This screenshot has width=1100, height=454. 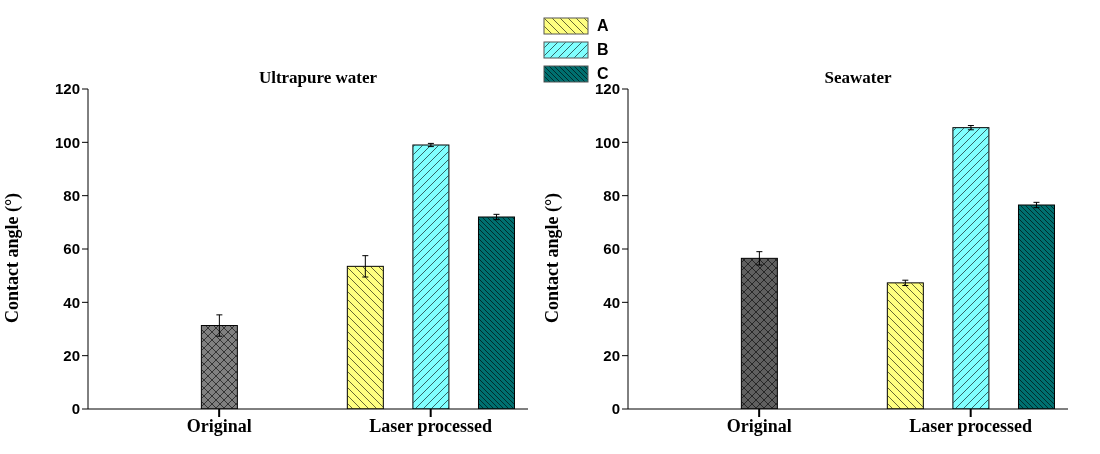 What do you see at coordinates (318, 78) in the screenshot?
I see `chart-title: Ultrapure water` at bounding box center [318, 78].